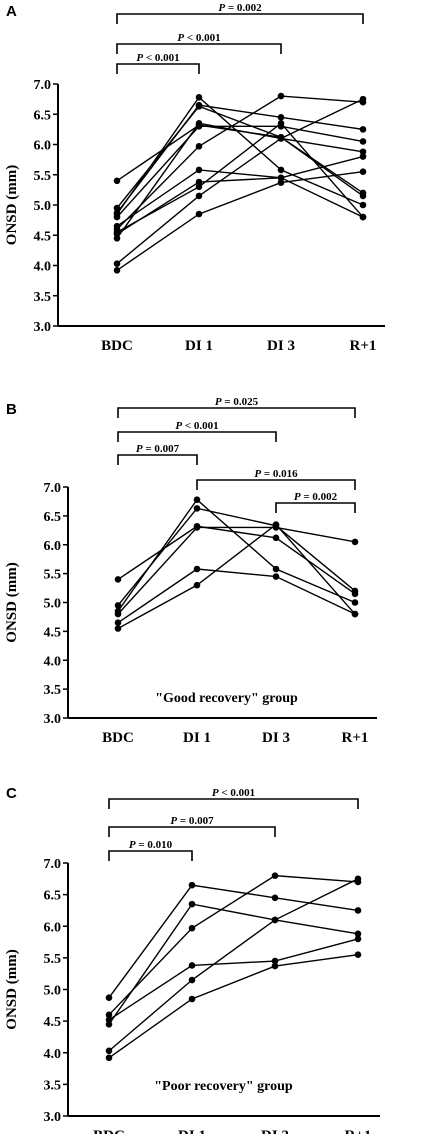  I want to click on p-value-text: = 0.025, so click(240, 402).